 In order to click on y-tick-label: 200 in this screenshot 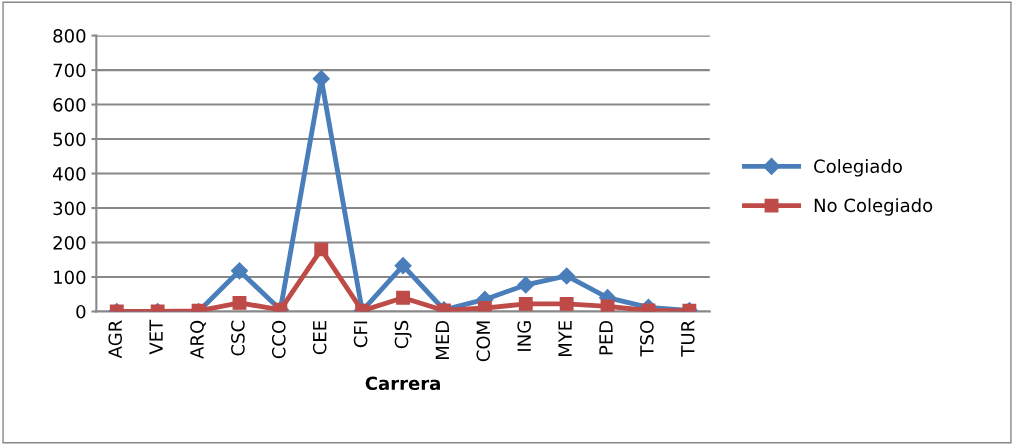, I will do `click(69, 242)`.